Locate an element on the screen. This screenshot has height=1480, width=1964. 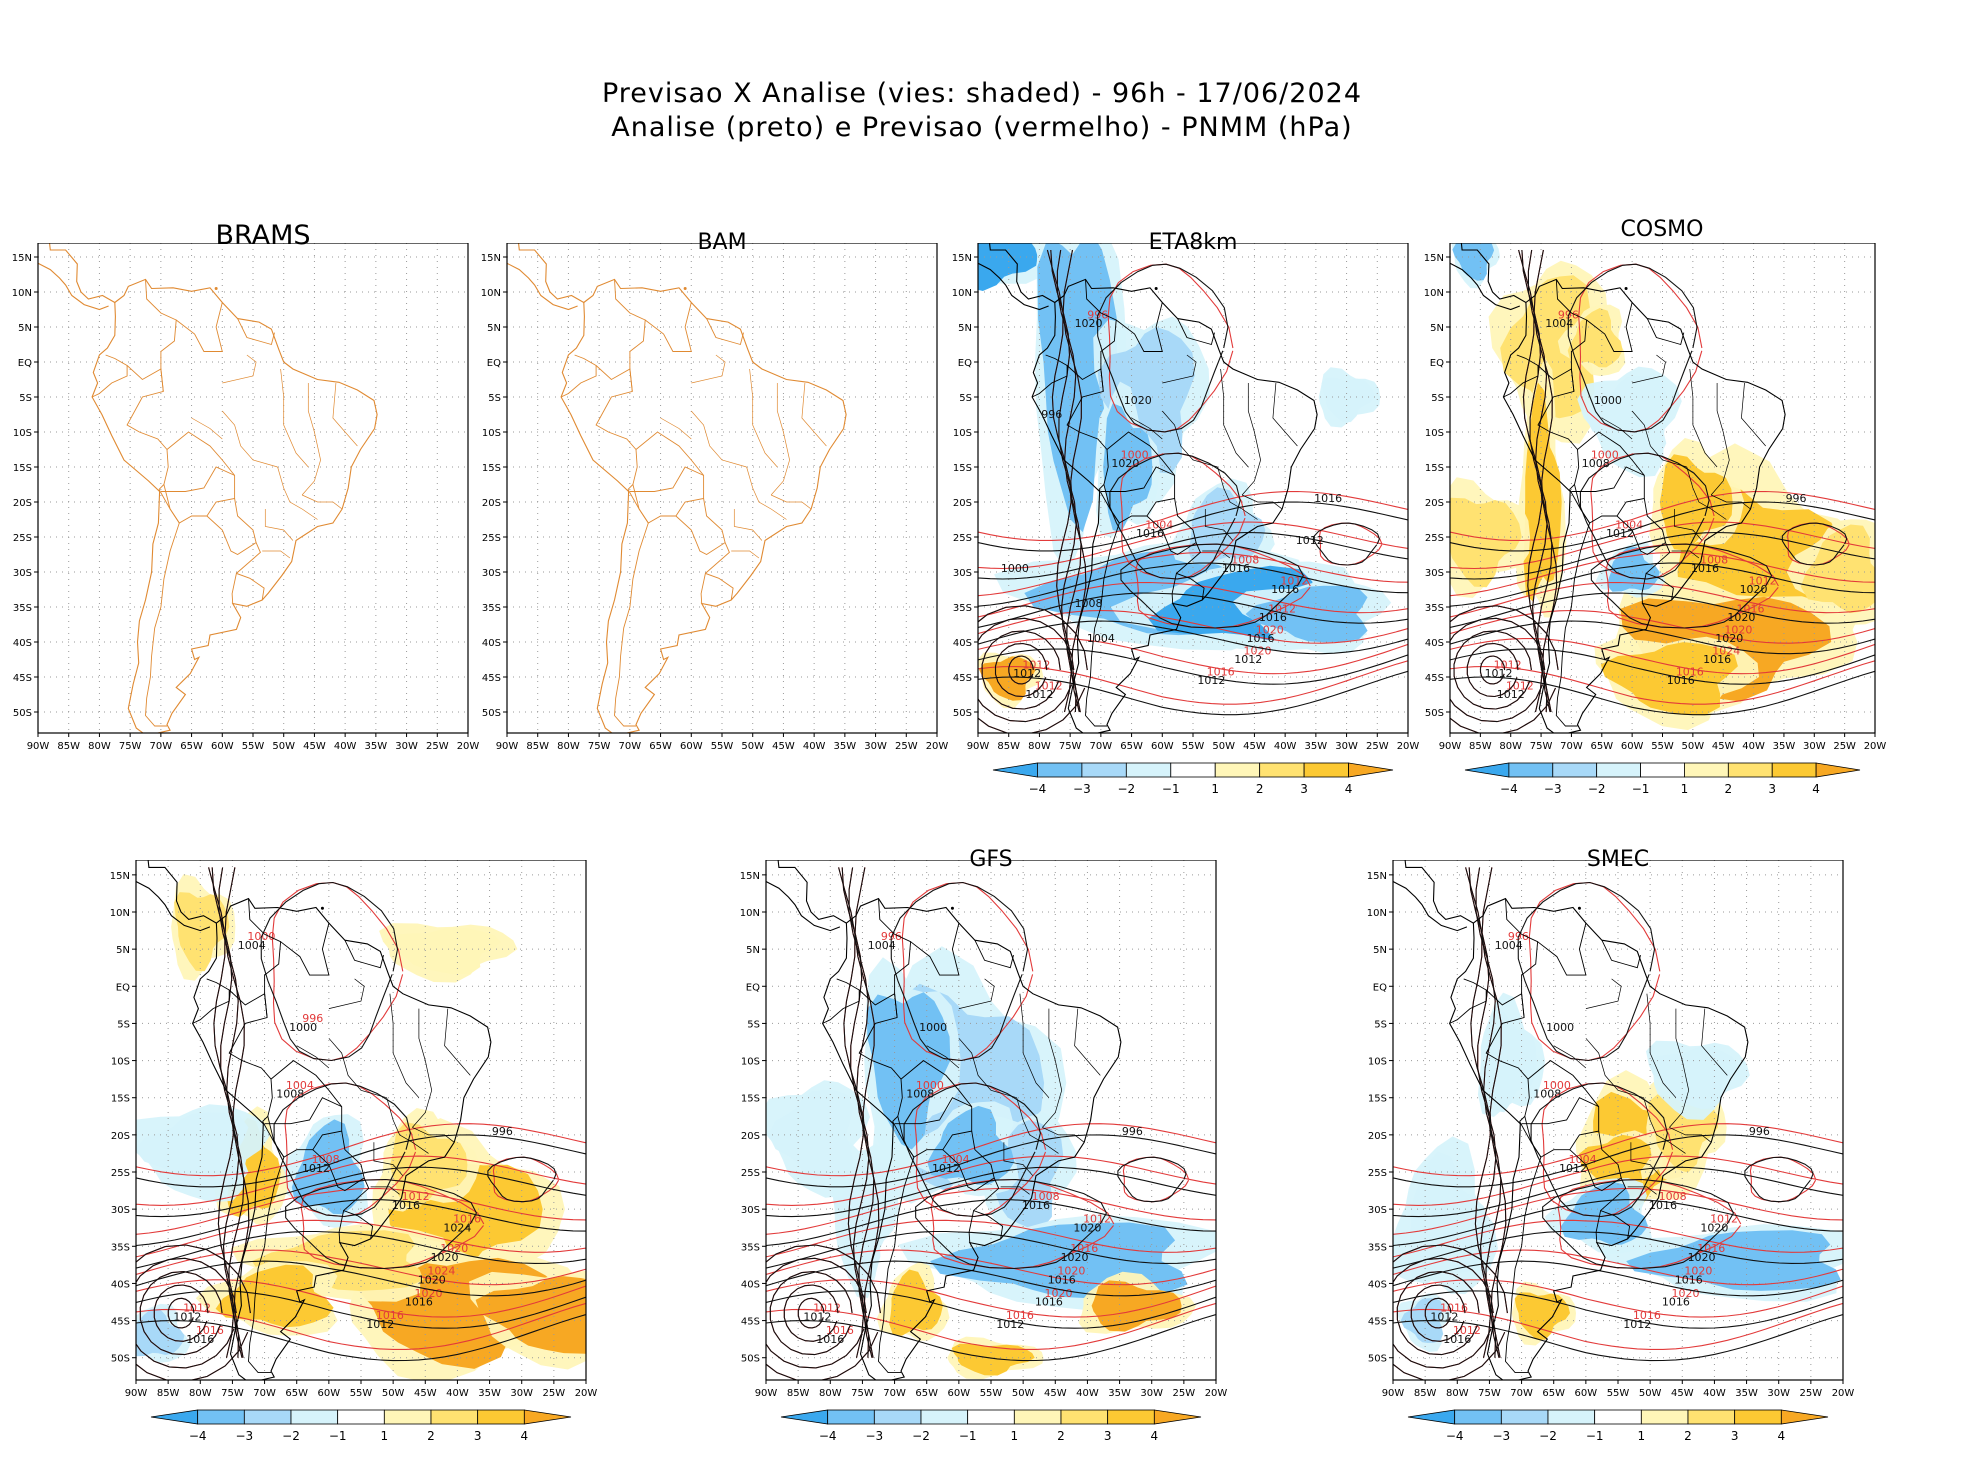
y-tick-label: 40S is located at coordinates (750, 1284).